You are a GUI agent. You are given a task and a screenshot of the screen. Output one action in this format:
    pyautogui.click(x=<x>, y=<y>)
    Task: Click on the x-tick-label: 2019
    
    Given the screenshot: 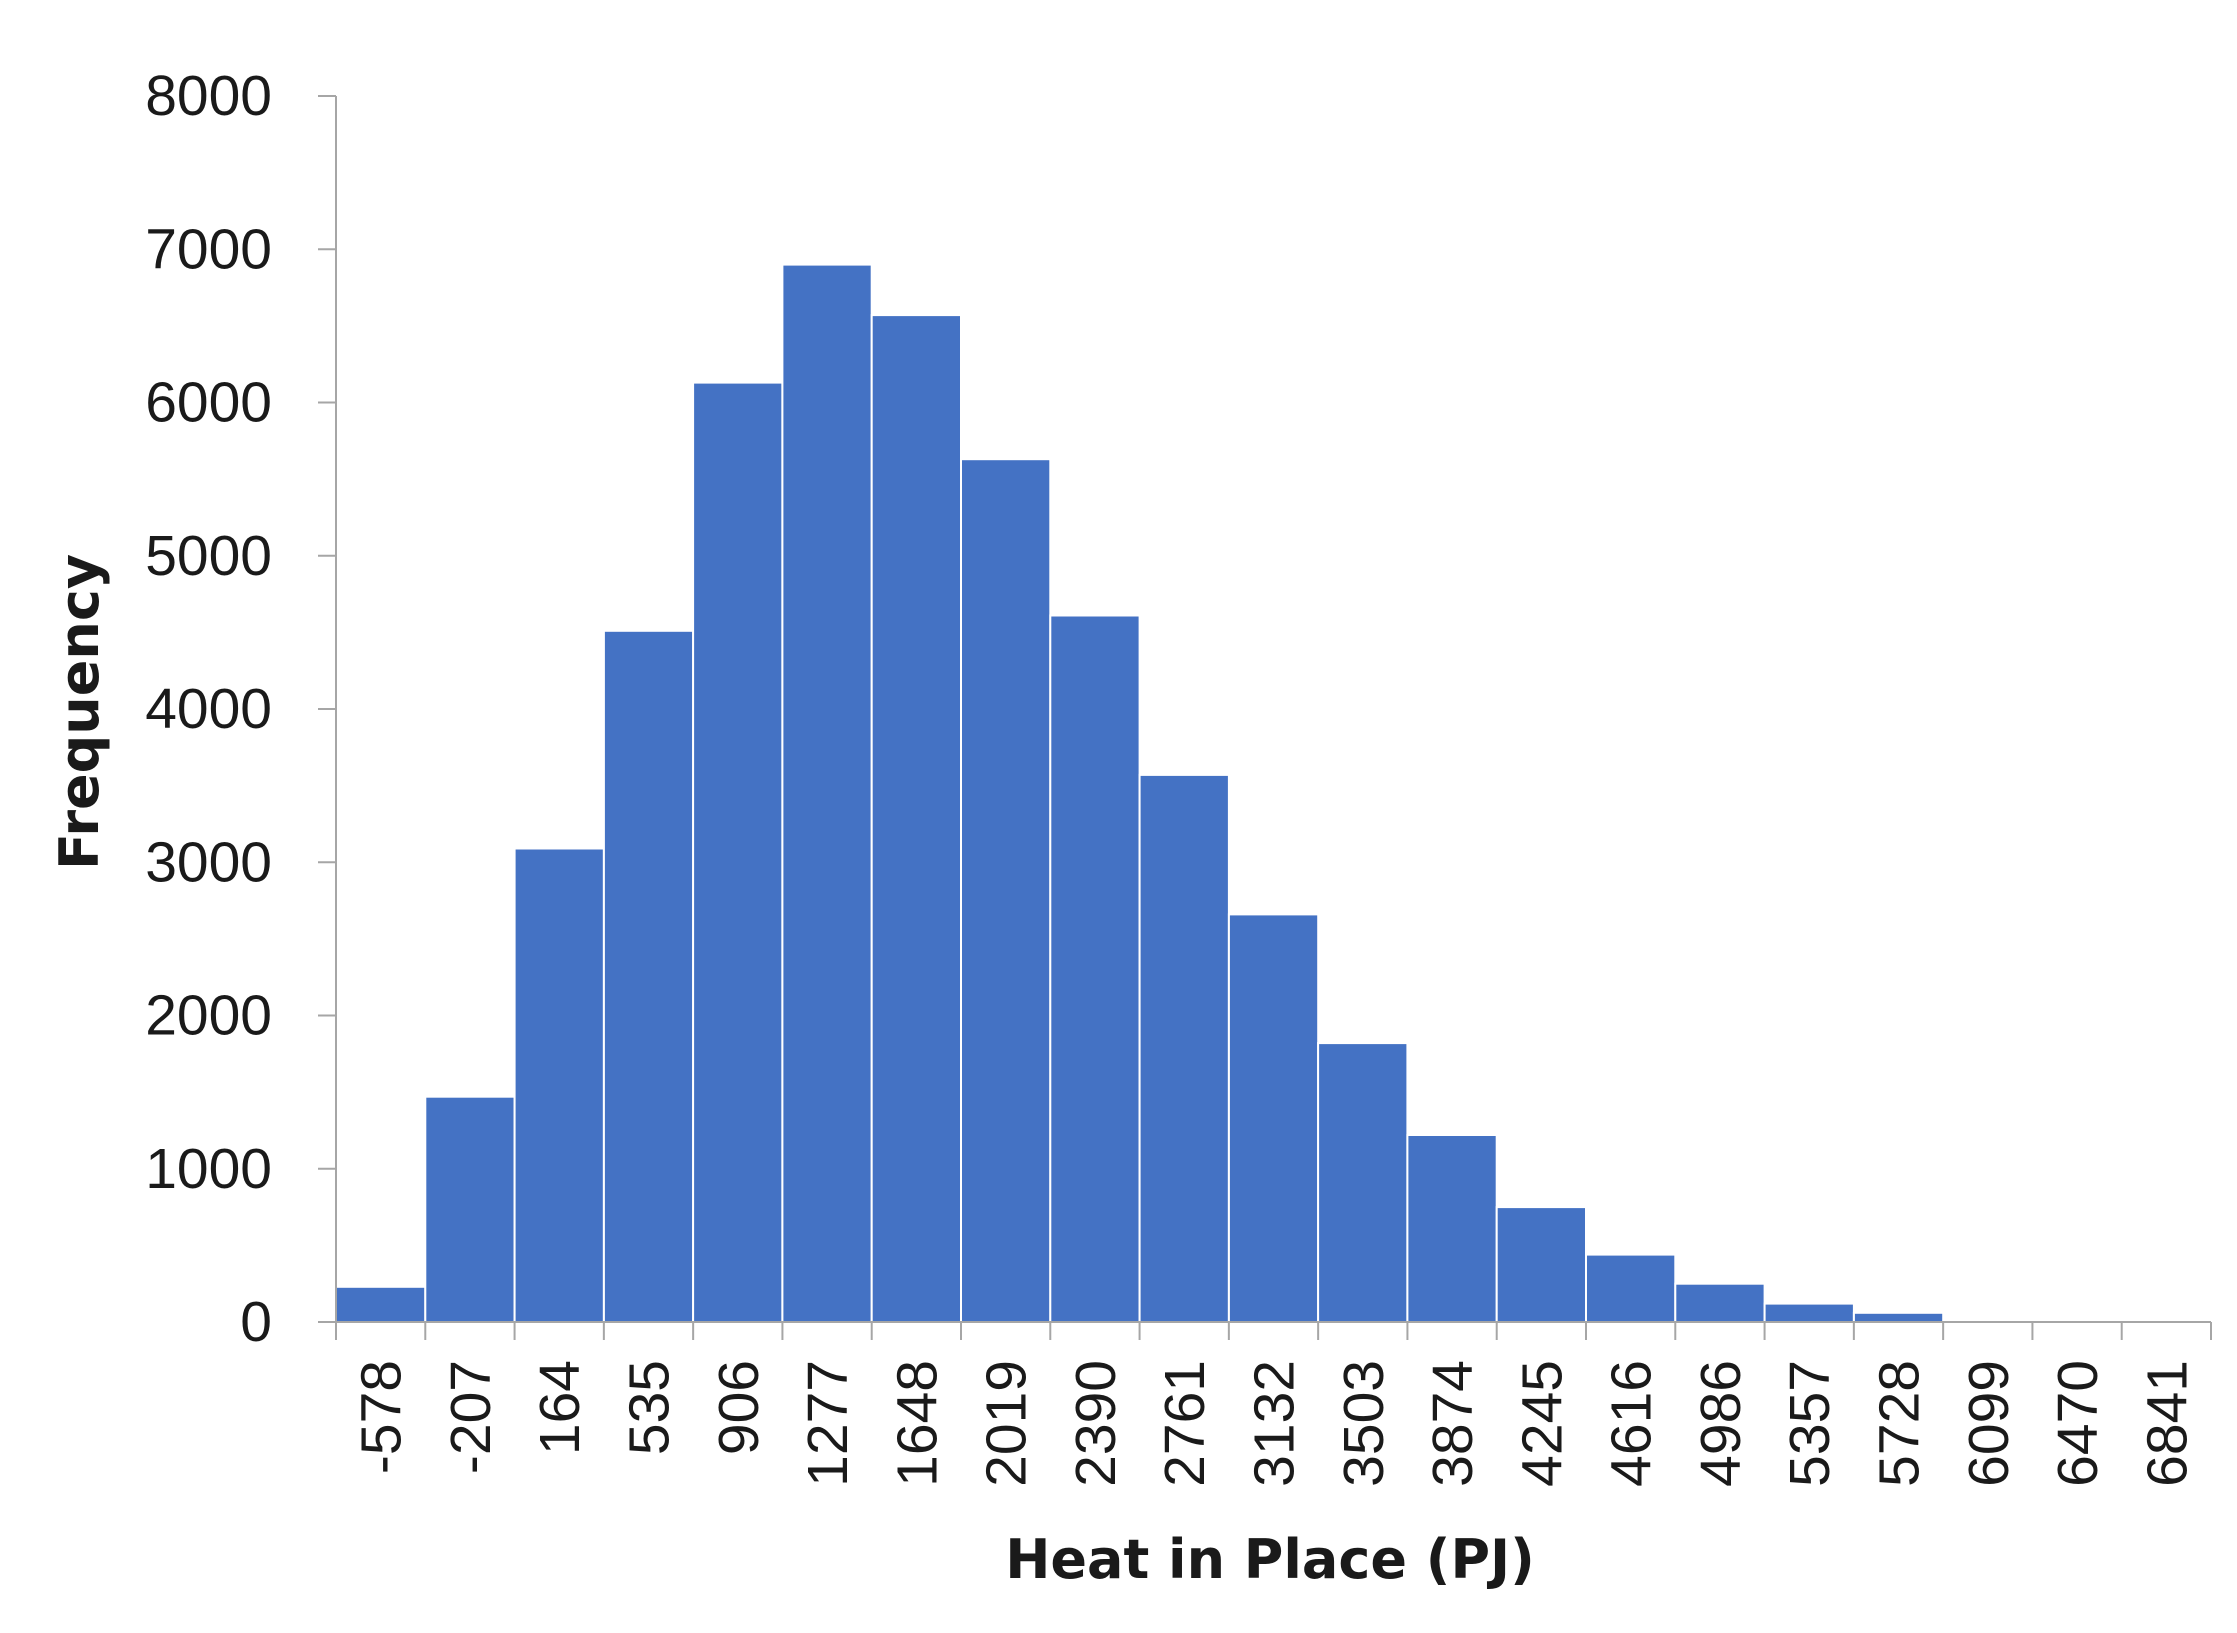 What is the action you would take?
    pyautogui.click(x=1007, y=1423)
    